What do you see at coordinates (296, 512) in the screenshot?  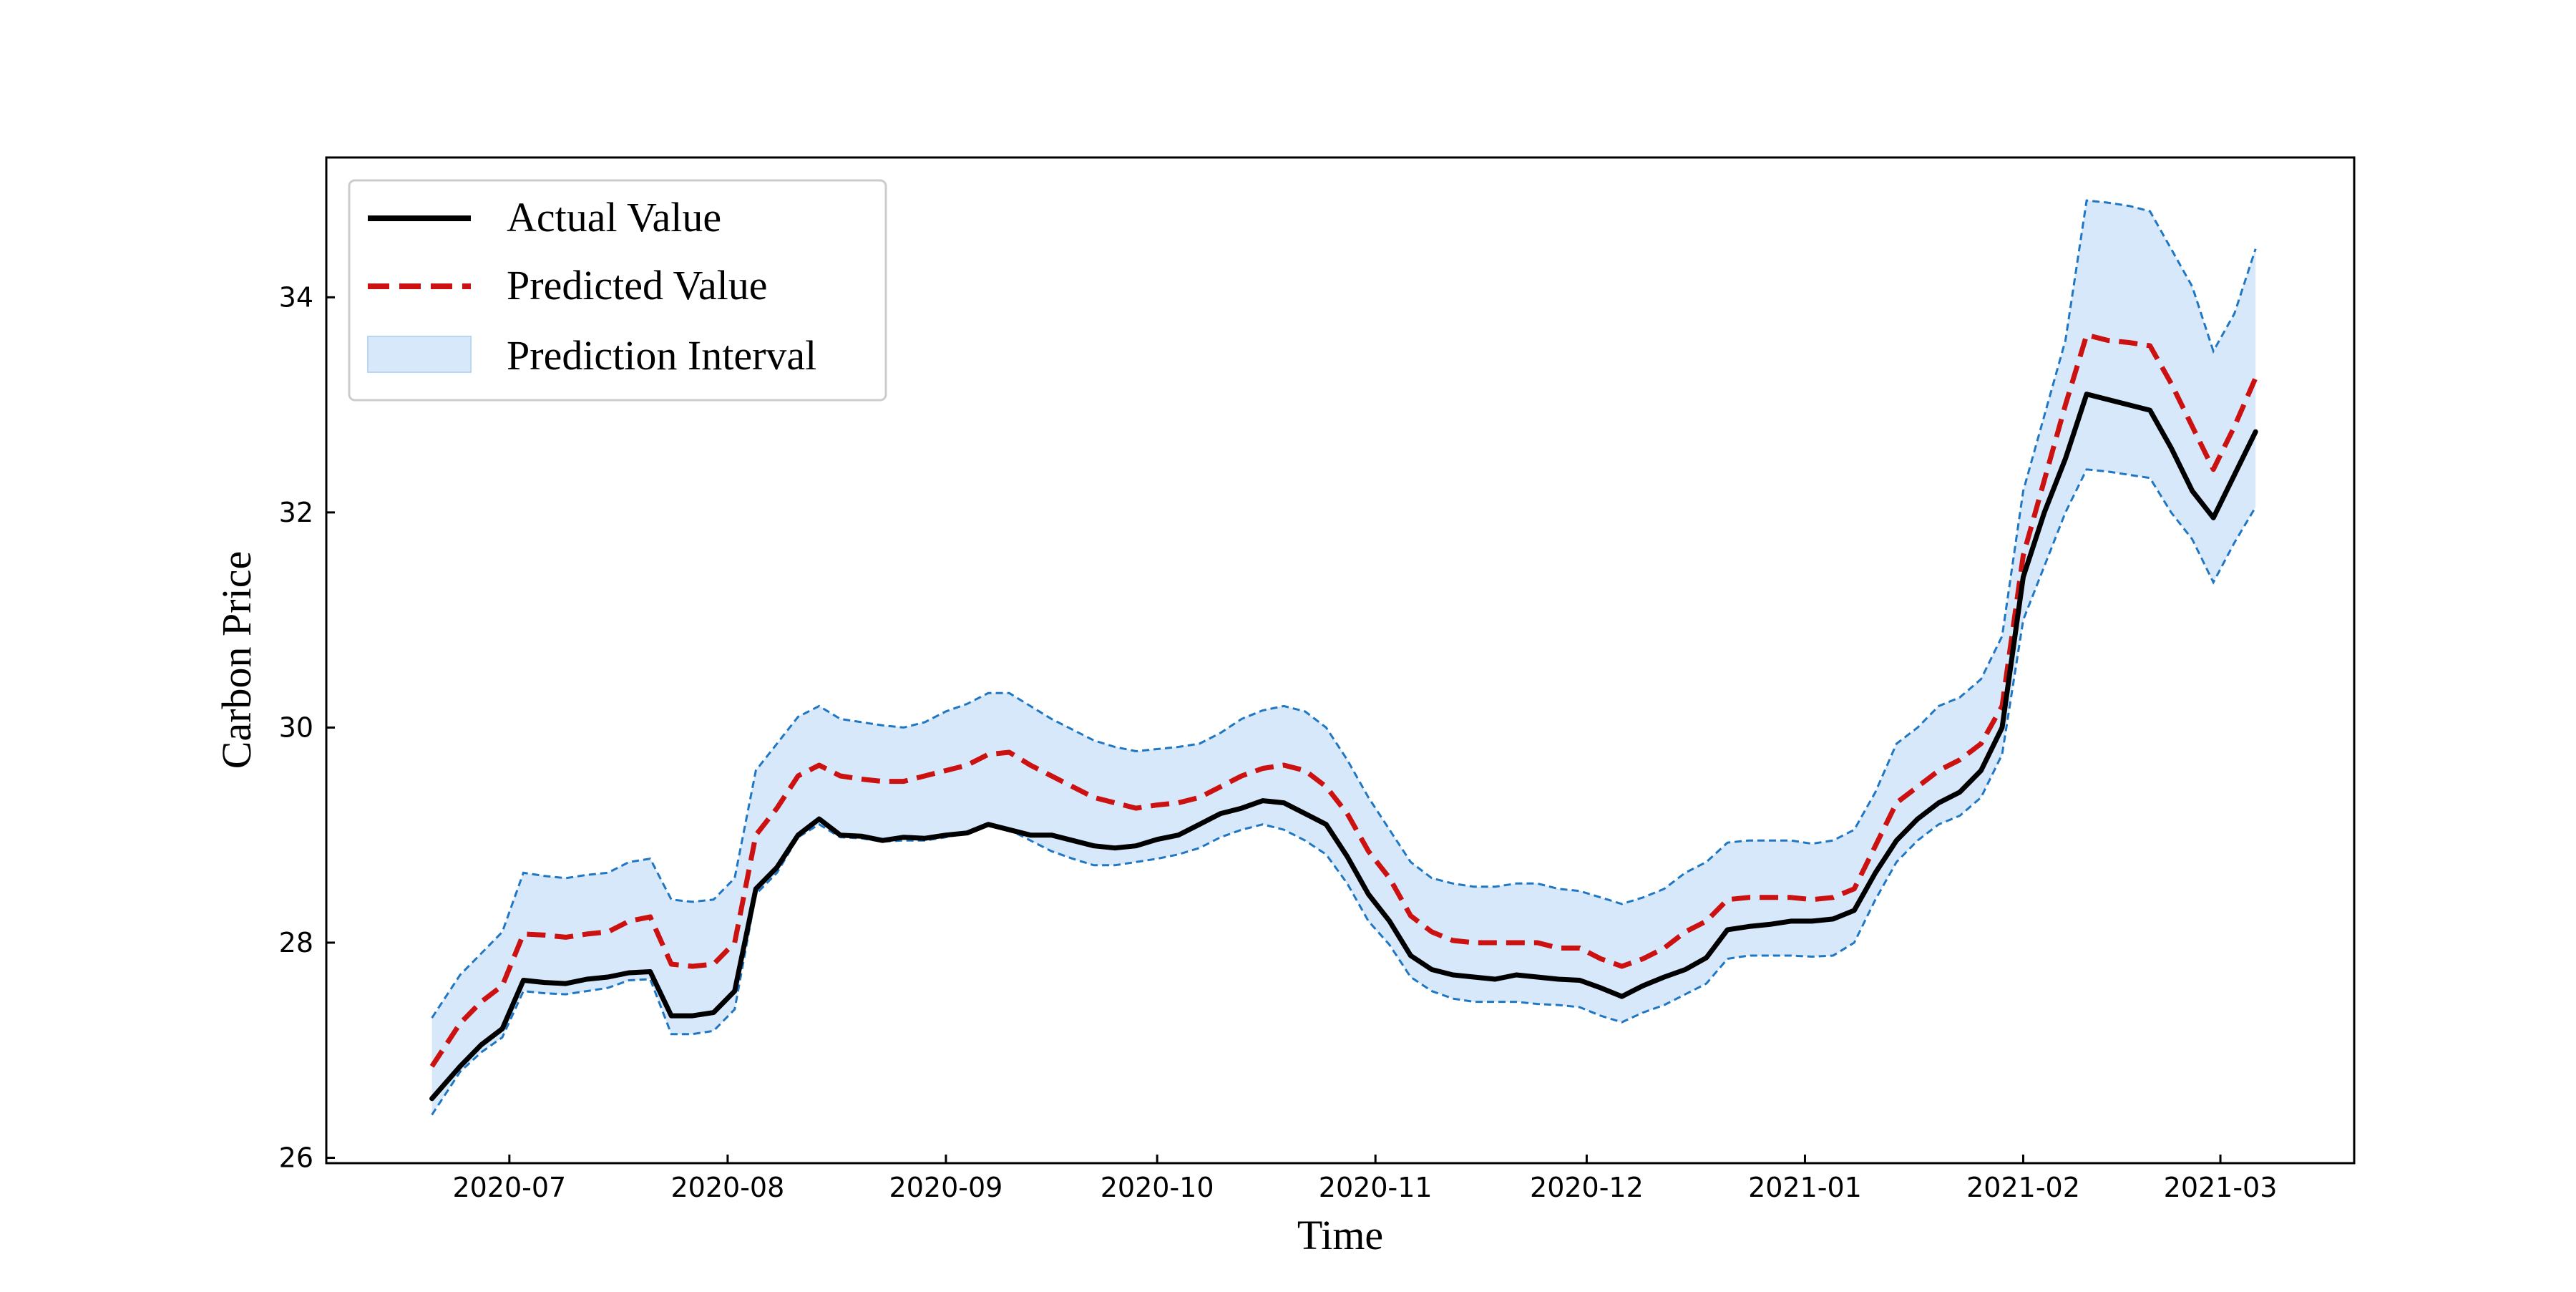 I see `y-tick-label: 32` at bounding box center [296, 512].